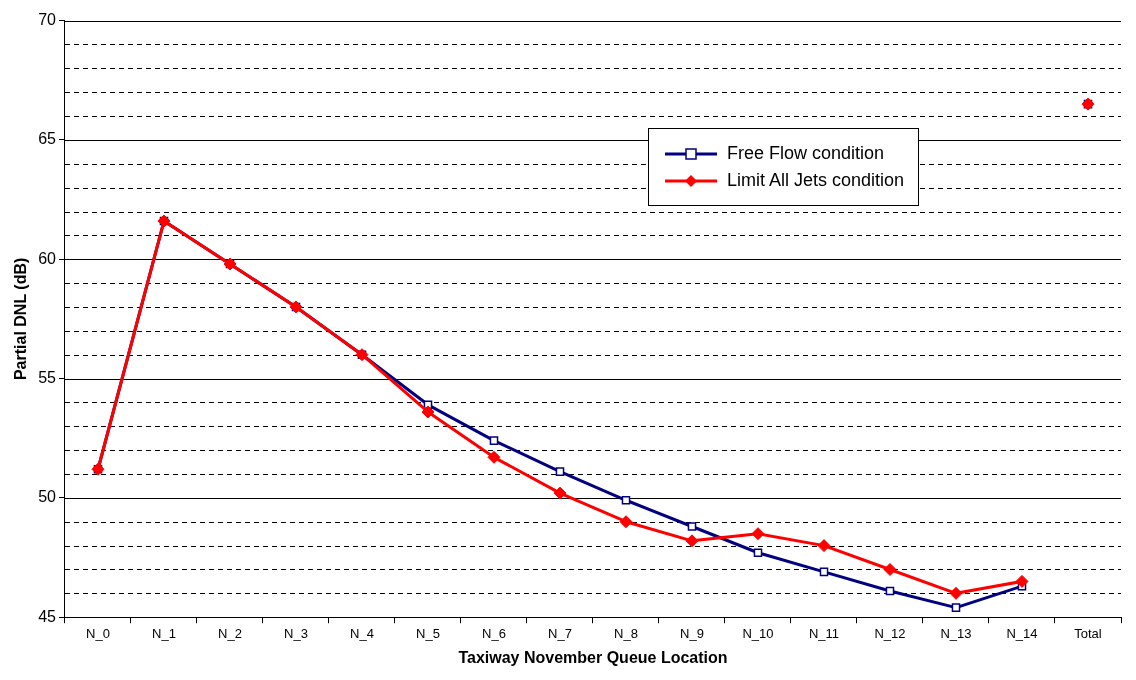  Describe the element at coordinates (1022, 633) in the screenshot. I see `x-tick-label: N_14` at that location.